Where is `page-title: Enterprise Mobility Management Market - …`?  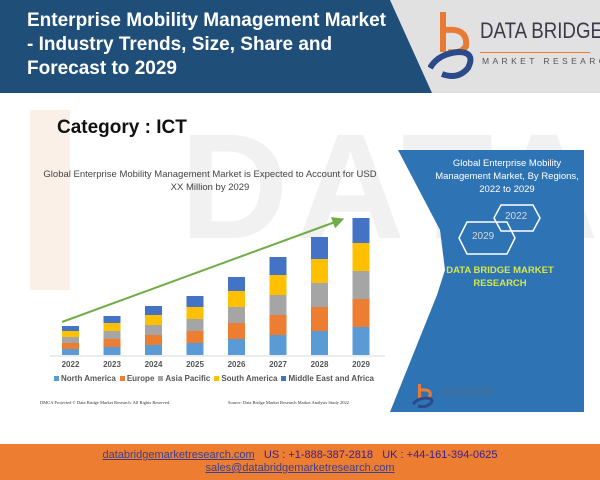 page-title: Enterprise Mobility Management Market - … is located at coordinates (206, 44).